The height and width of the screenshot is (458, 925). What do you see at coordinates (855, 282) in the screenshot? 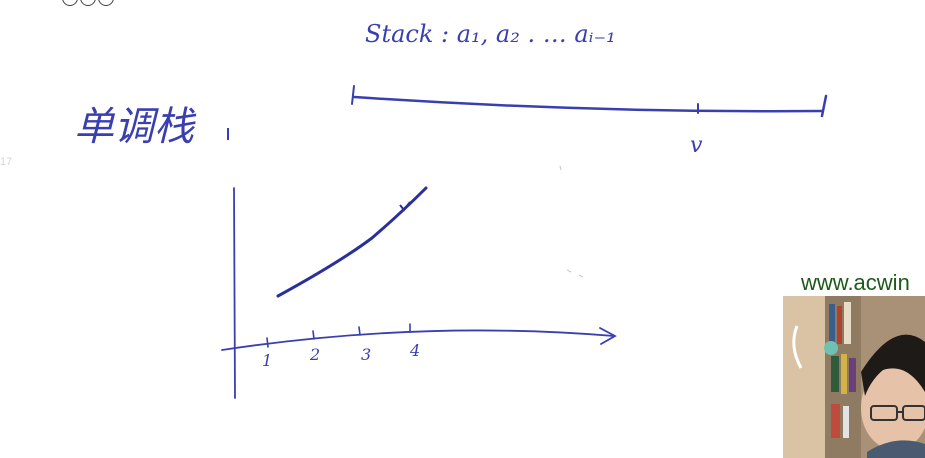
I see `watermark: www.acwin` at bounding box center [855, 282].